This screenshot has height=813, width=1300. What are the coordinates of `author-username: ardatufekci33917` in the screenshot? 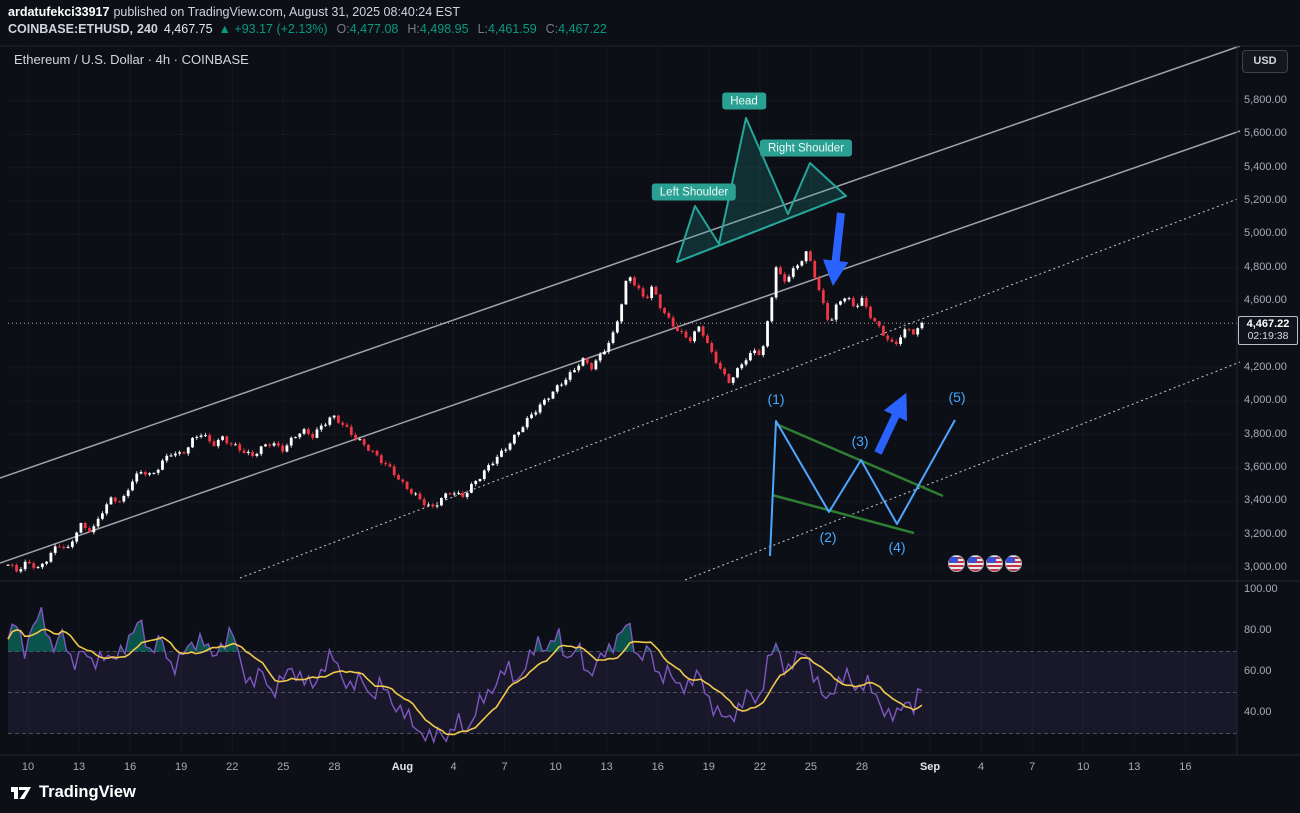 It's located at (59, 12).